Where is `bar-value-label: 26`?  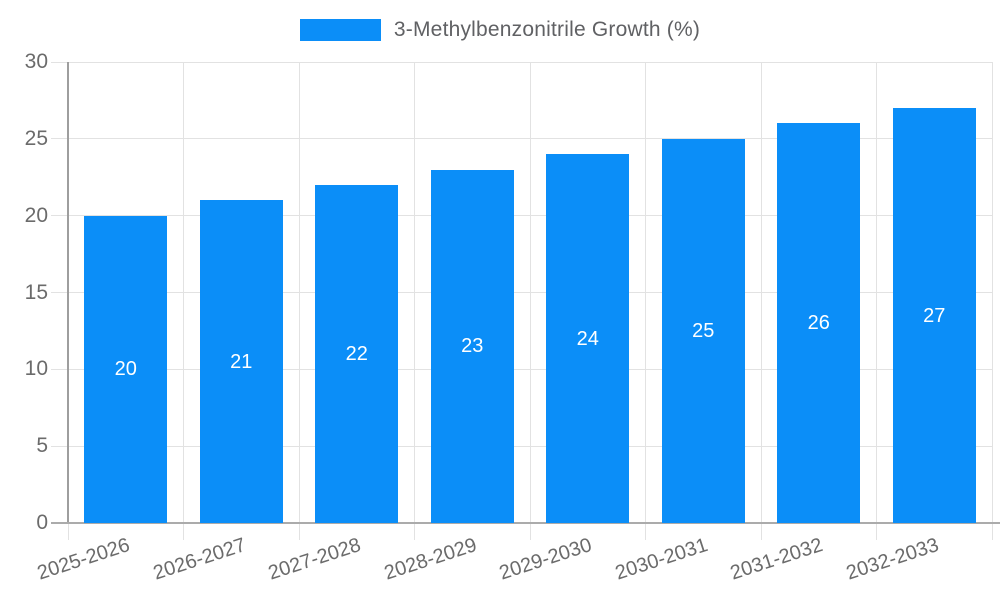
bar-value-label: 26 is located at coordinates (818, 323).